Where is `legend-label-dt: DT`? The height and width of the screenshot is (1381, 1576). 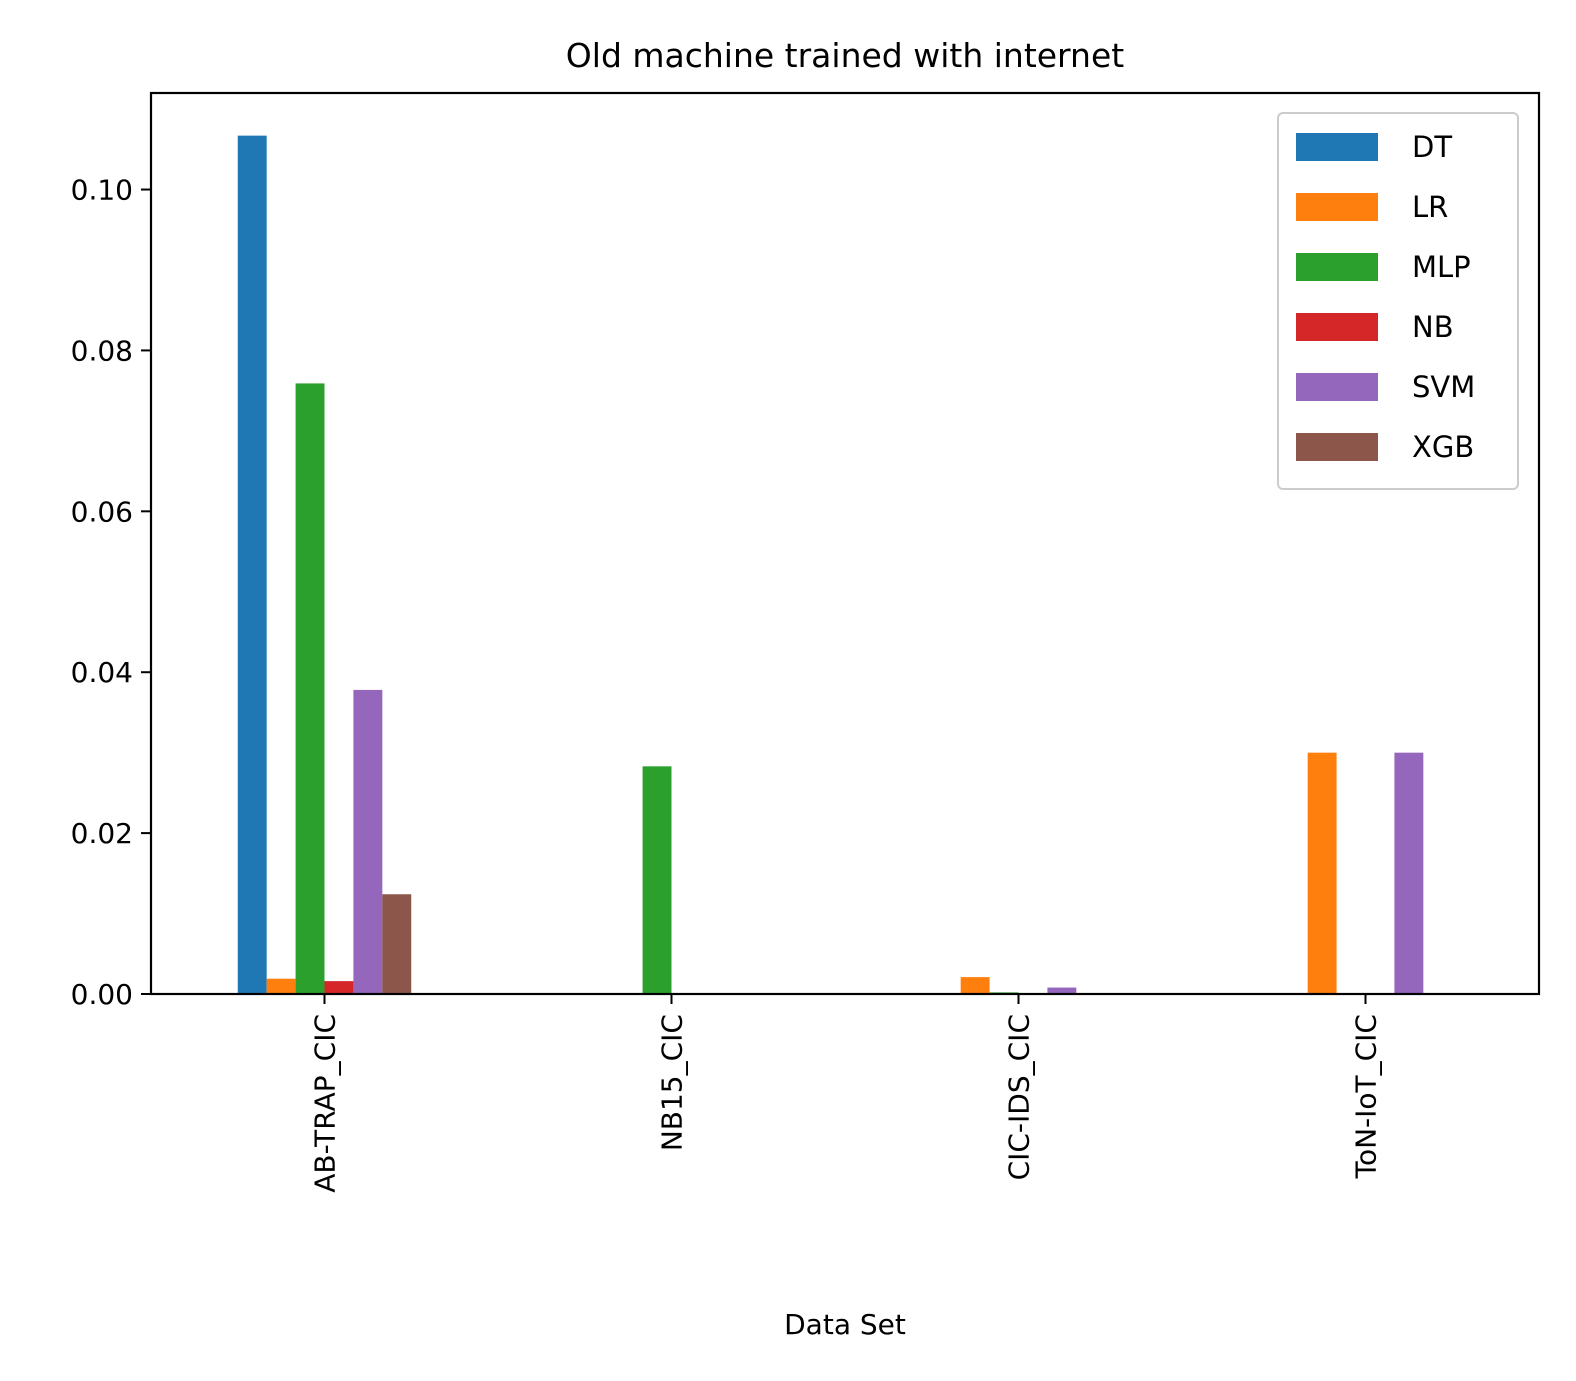 legend-label-dt: DT is located at coordinates (1432, 147).